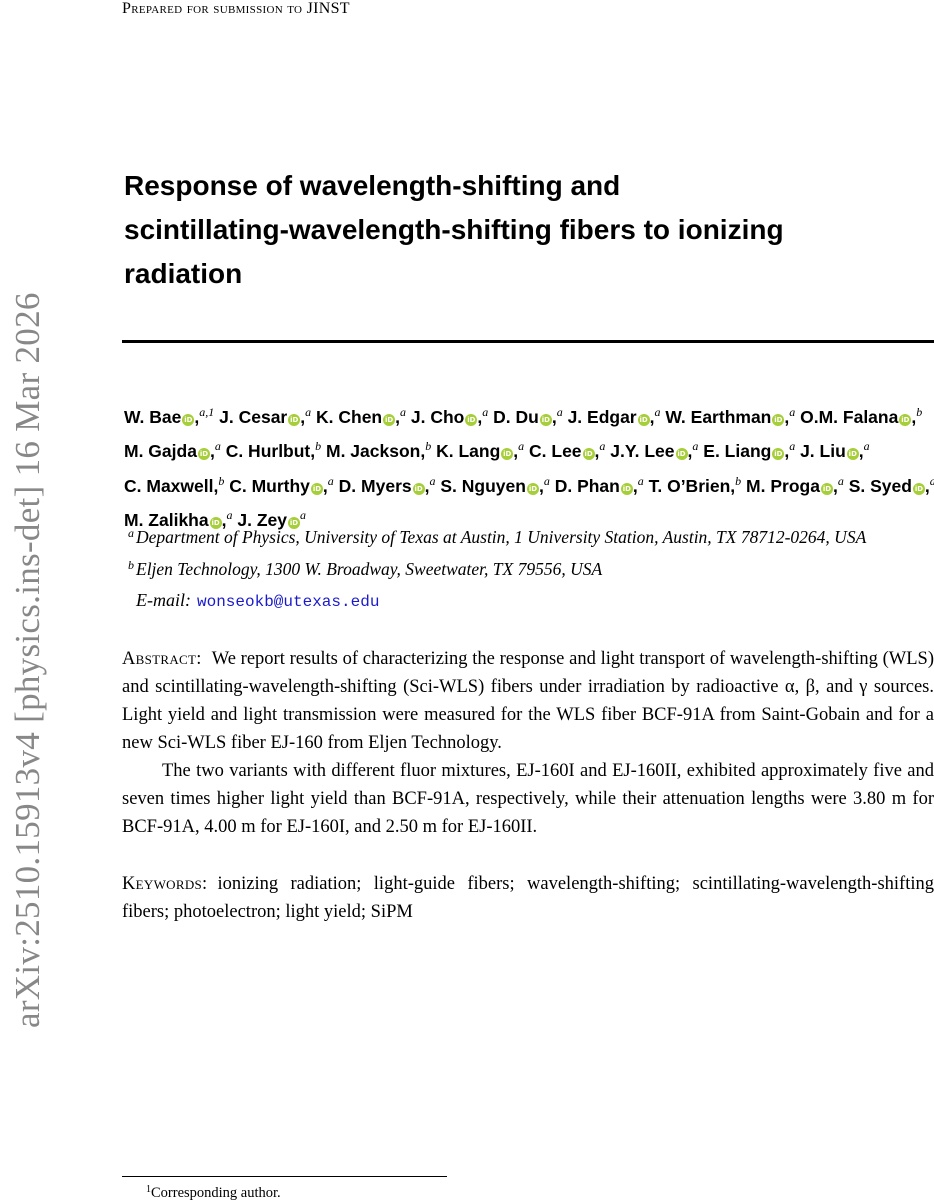 The image size is (934, 1202). Describe the element at coordinates (449, 416) in the screenshot. I see `author-entry: J. Cho iD ,a` at that location.